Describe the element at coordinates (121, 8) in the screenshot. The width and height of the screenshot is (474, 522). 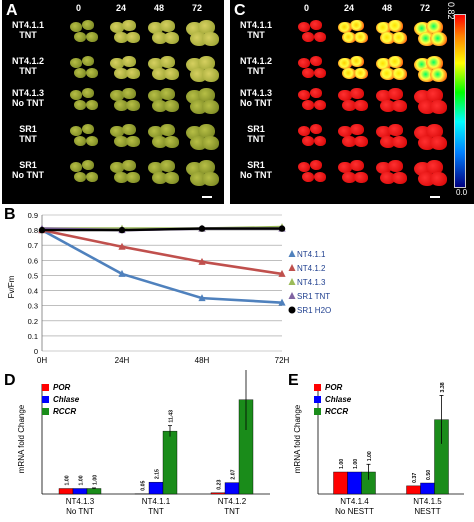
I see `time-label: 24` at that location.